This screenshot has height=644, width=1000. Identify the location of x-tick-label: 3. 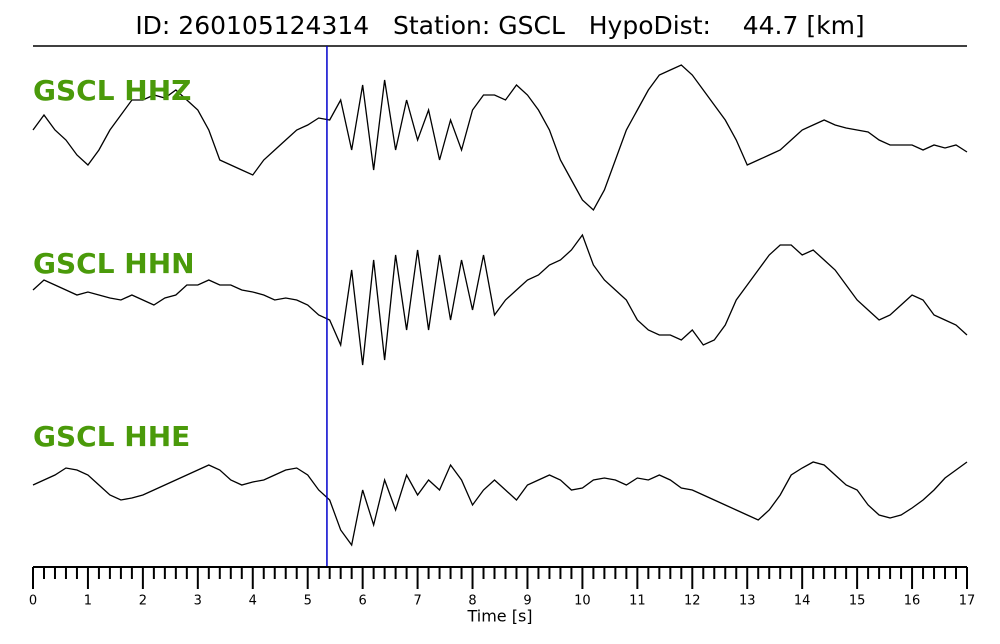
(198, 601).